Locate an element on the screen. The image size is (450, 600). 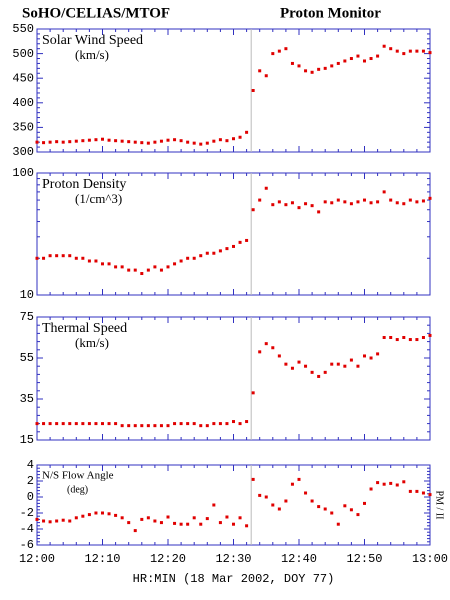
y-tick-label: -2 is located at coordinates (27, 513).